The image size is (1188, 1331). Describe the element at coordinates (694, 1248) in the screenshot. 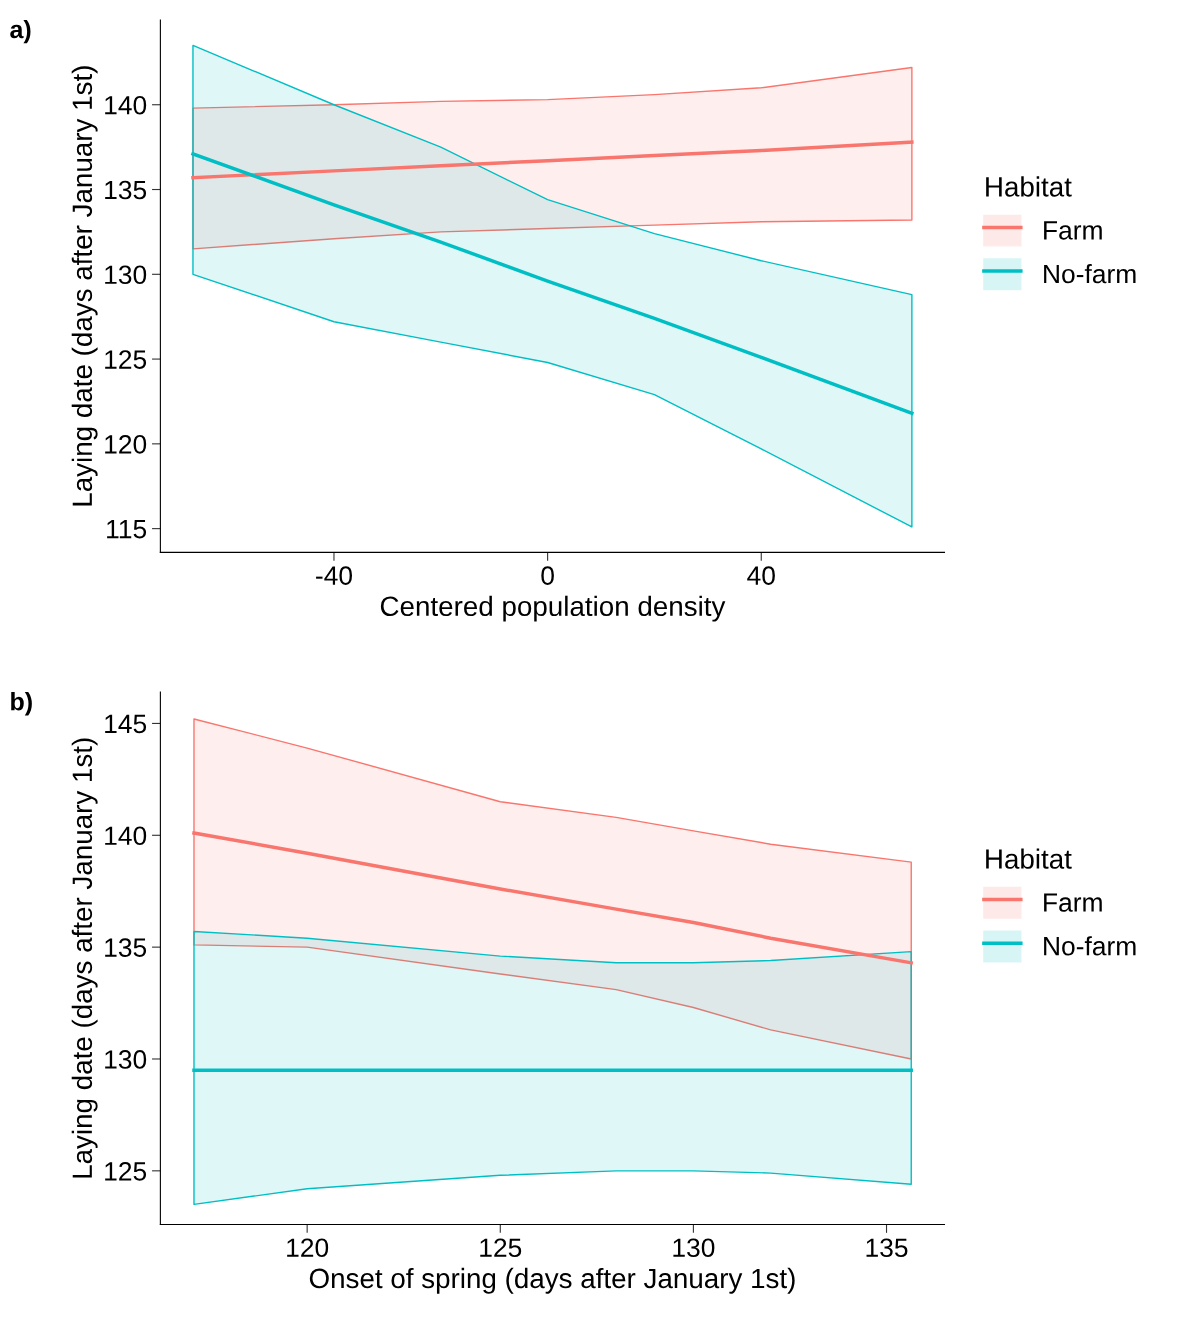

I see `x-tick-label: 130` at that location.